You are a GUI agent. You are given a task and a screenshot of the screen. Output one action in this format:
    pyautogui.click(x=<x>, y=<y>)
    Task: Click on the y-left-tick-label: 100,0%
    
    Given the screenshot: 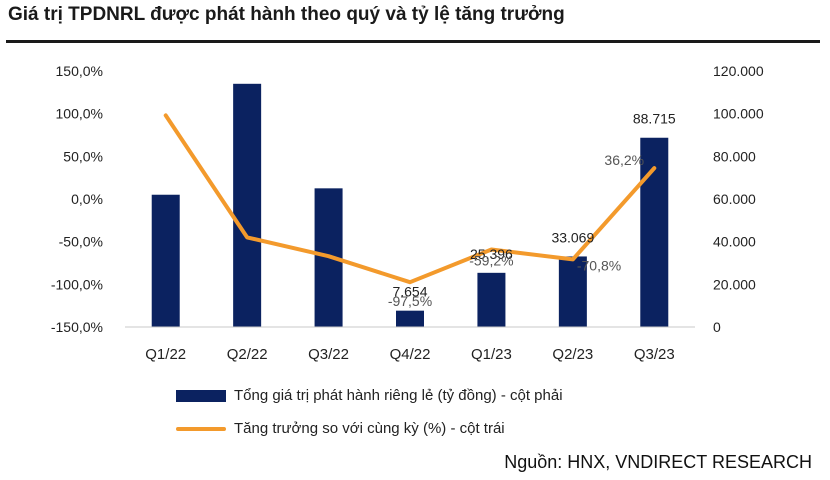 What is the action you would take?
    pyautogui.click(x=79, y=114)
    